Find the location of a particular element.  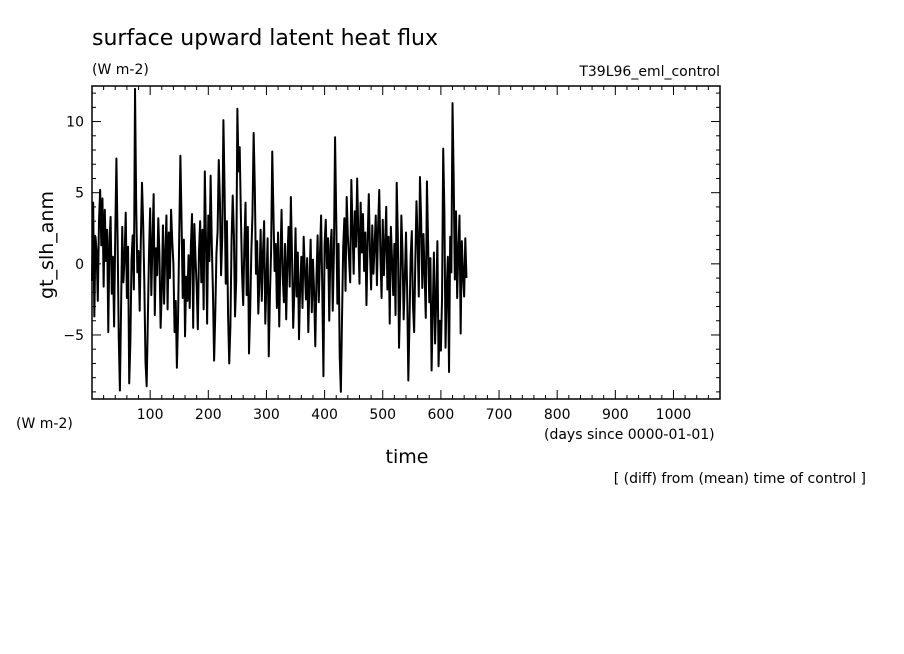

x-axis-label: time is located at coordinates (407, 457).